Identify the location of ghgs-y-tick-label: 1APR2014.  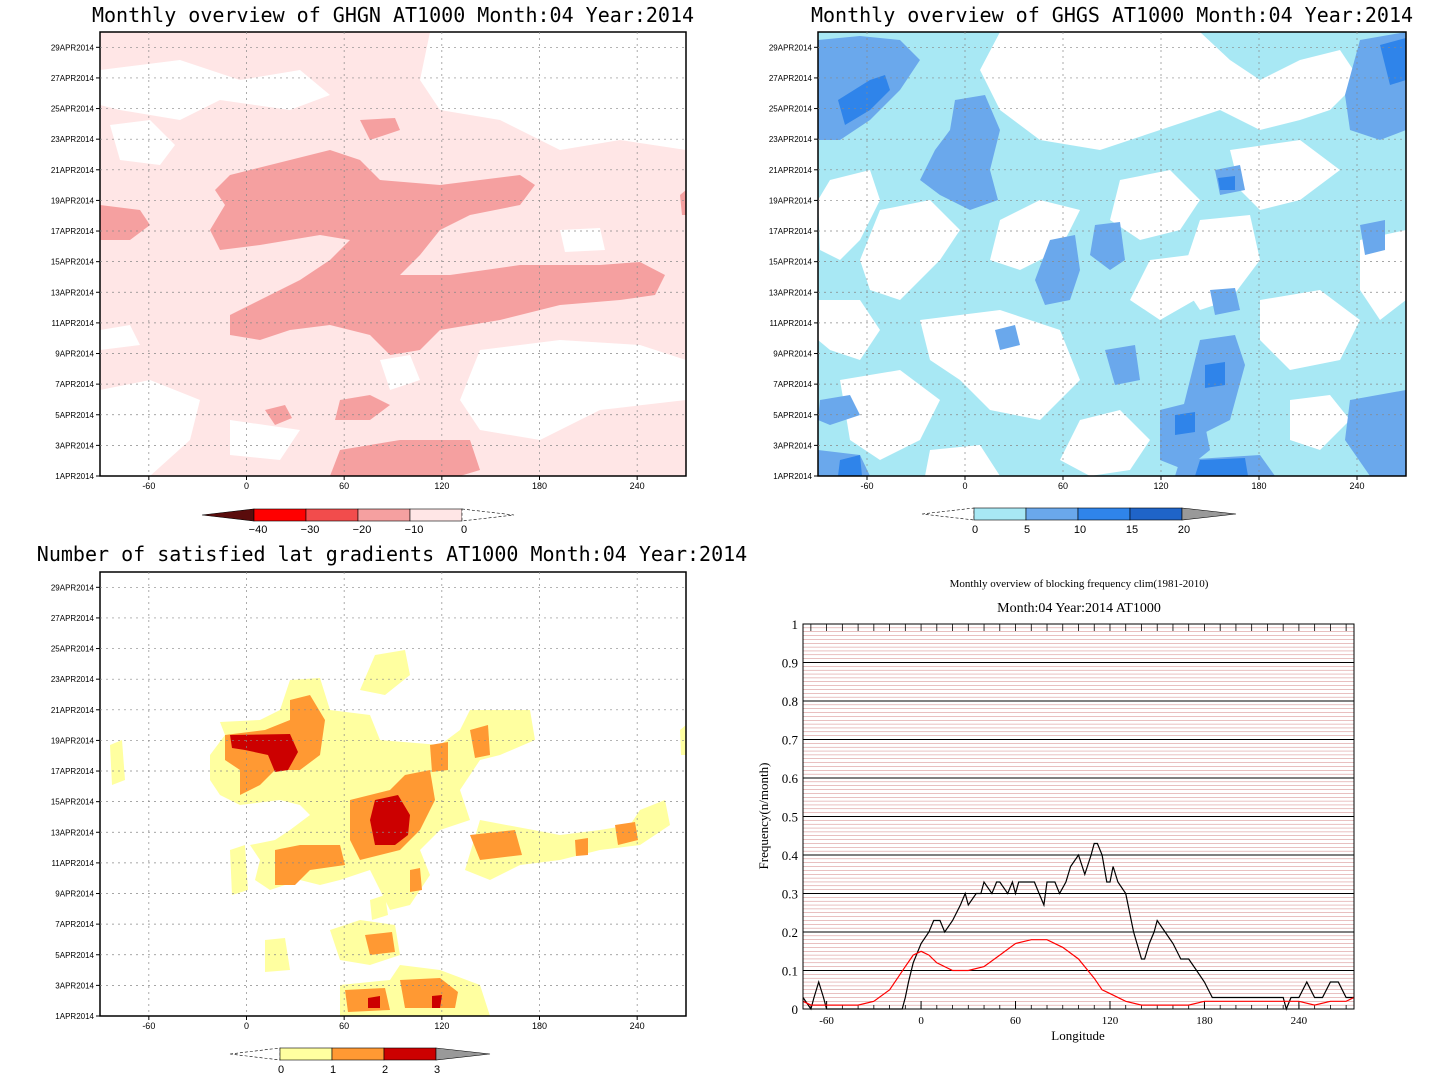
(792, 476).